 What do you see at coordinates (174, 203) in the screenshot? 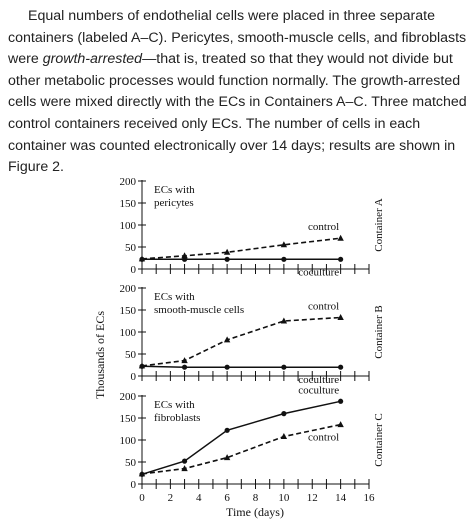
I see `panel-annotation-line-2: pericytes` at bounding box center [174, 203].